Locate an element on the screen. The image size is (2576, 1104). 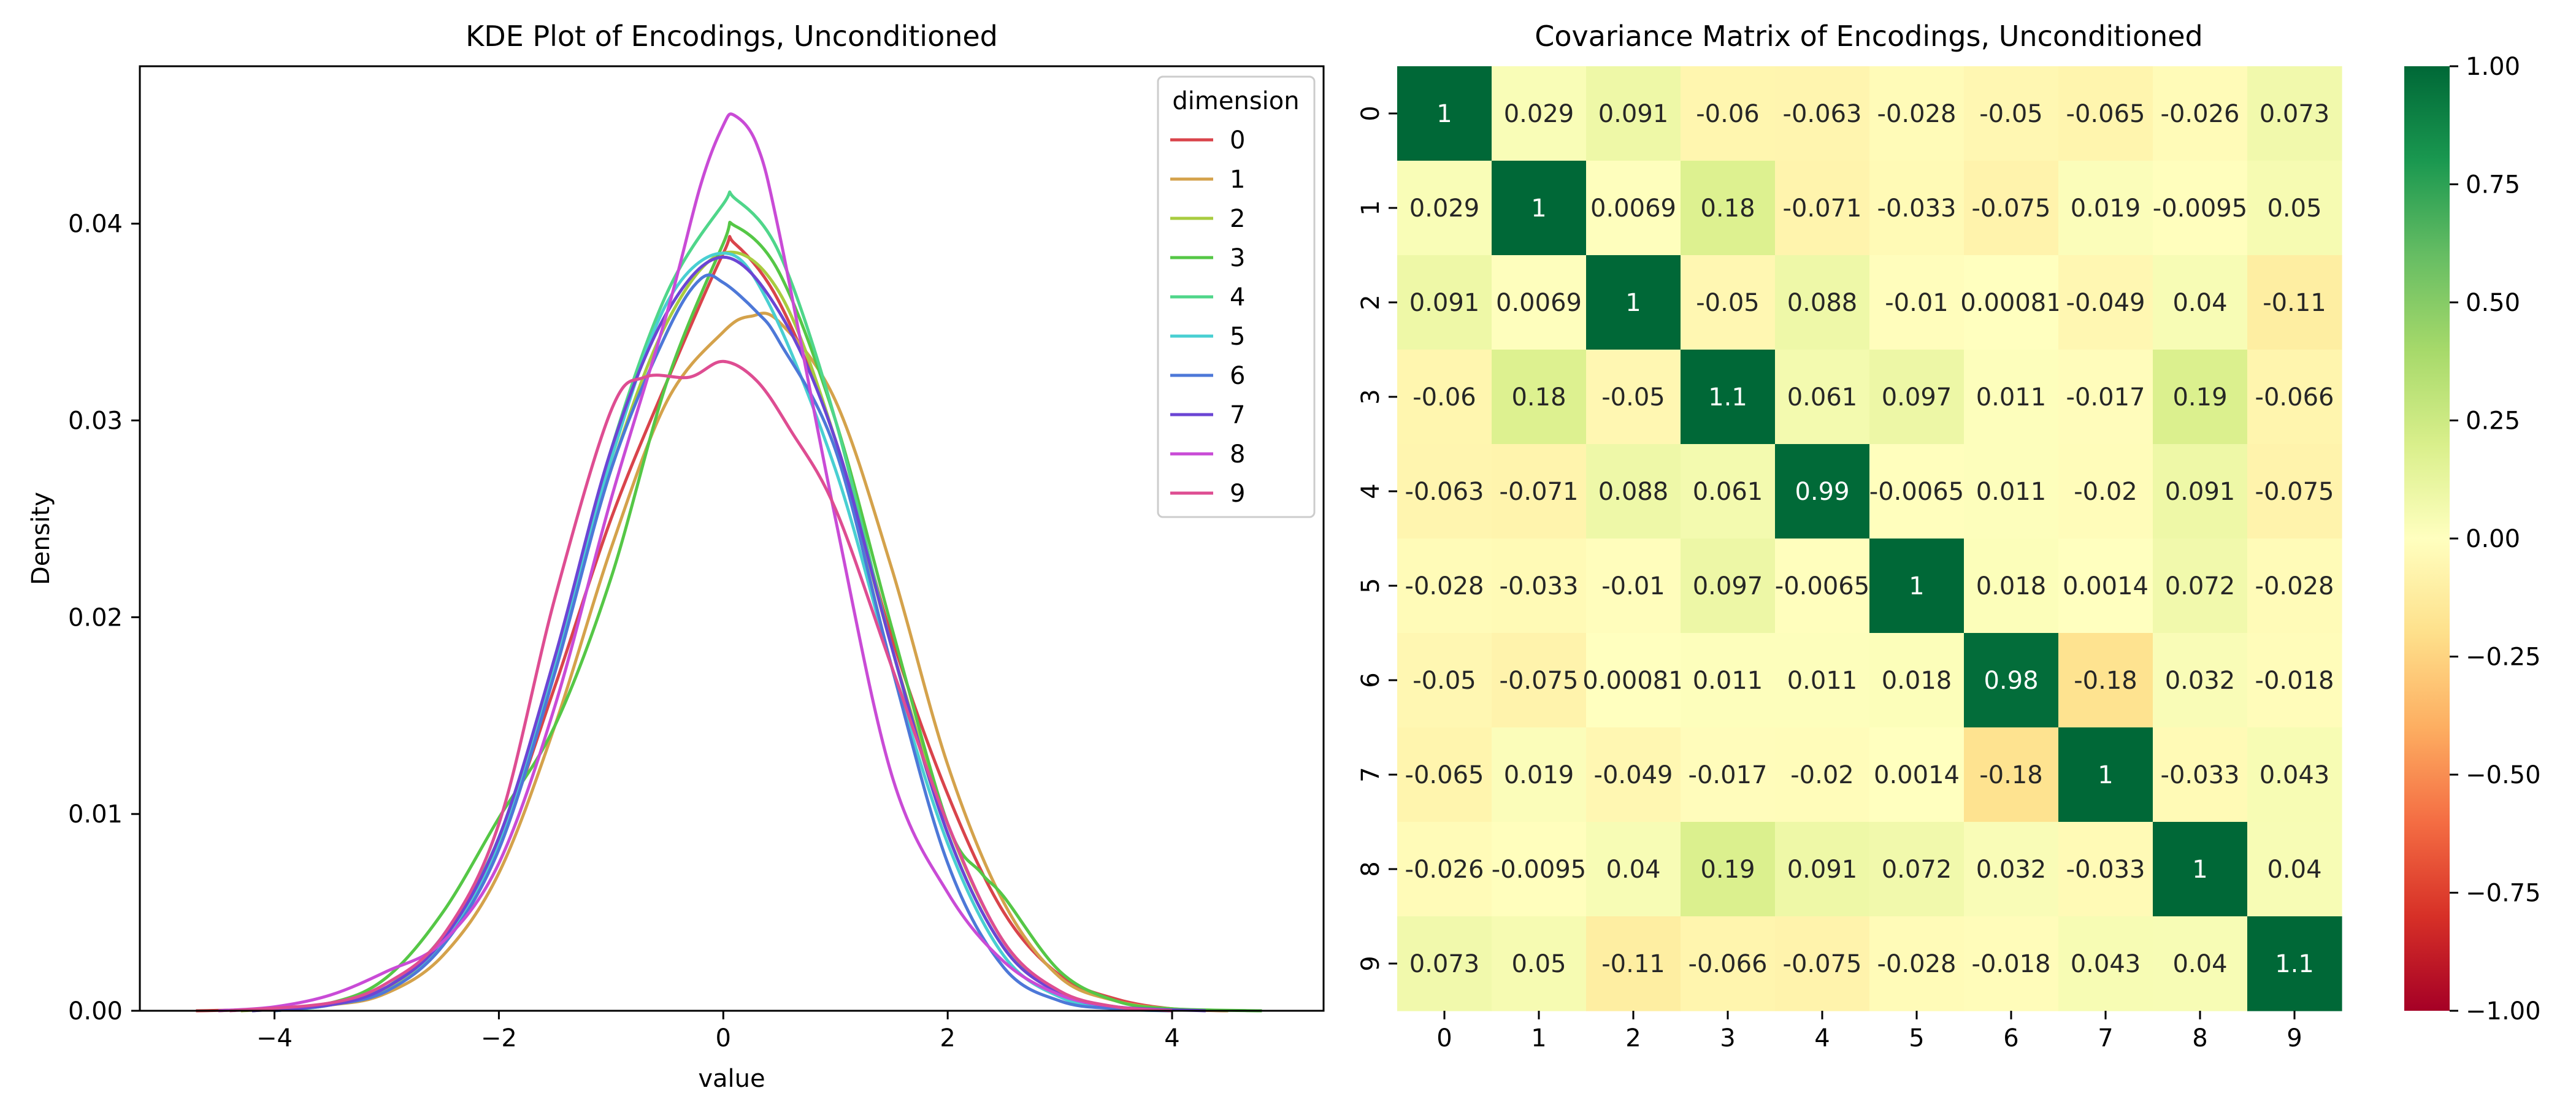
heatmap-cell-value: 0.088 is located at coordinates (1633, 492).